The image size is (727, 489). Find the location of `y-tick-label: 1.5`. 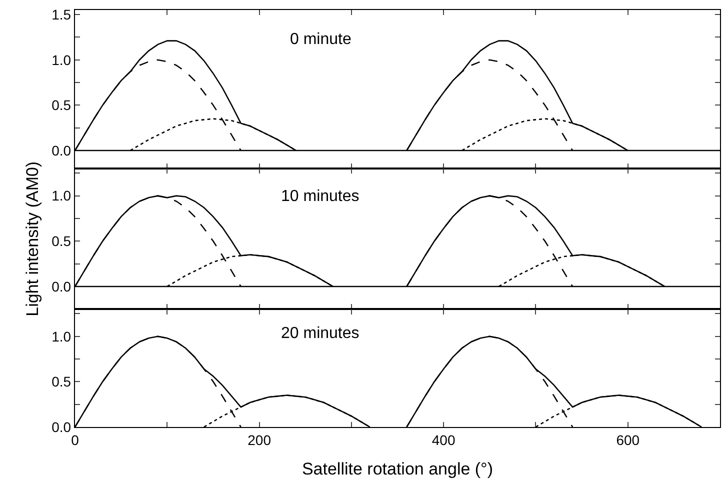

y-tick-label: 1.5 is located at coordinates (62, 14).